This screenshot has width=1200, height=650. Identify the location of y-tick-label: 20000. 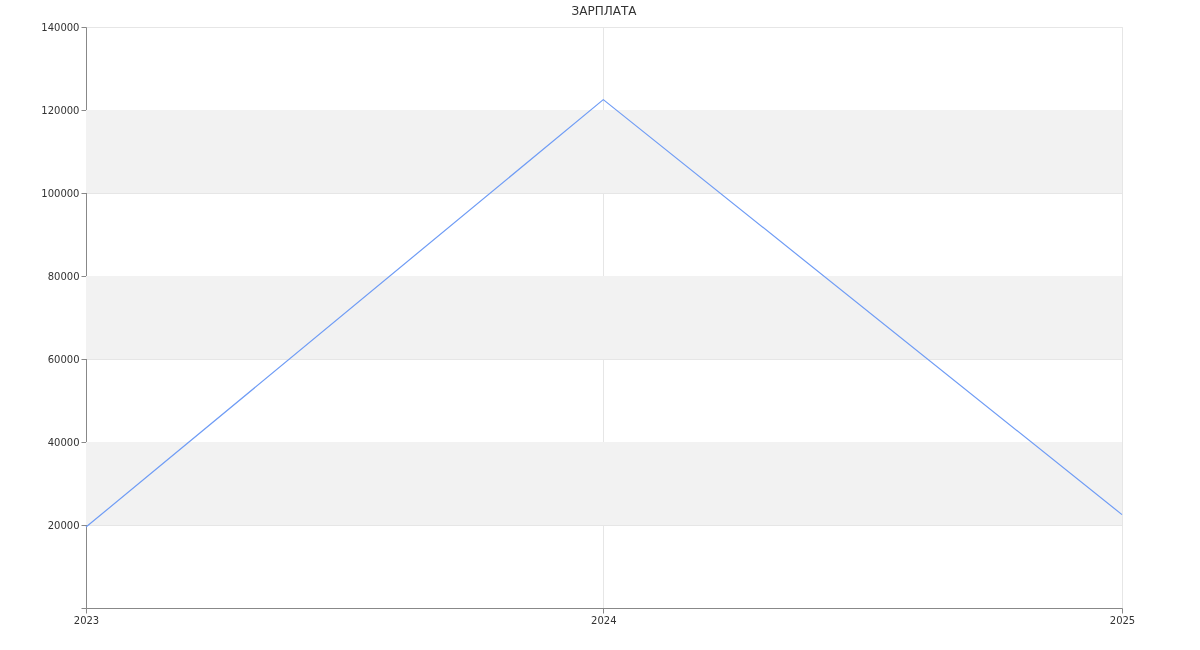
(63, 525).